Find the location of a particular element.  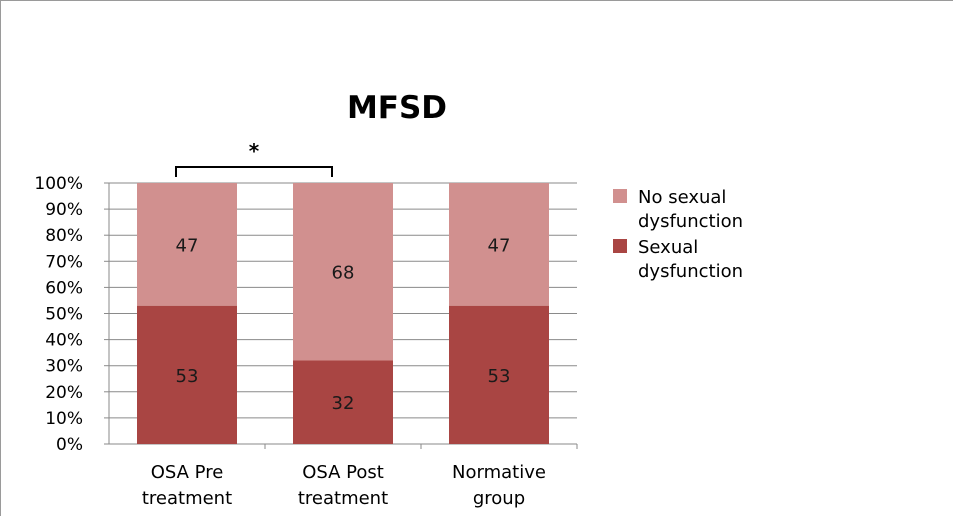

y-tick-label: 100% is located at coordinates (58, 184).